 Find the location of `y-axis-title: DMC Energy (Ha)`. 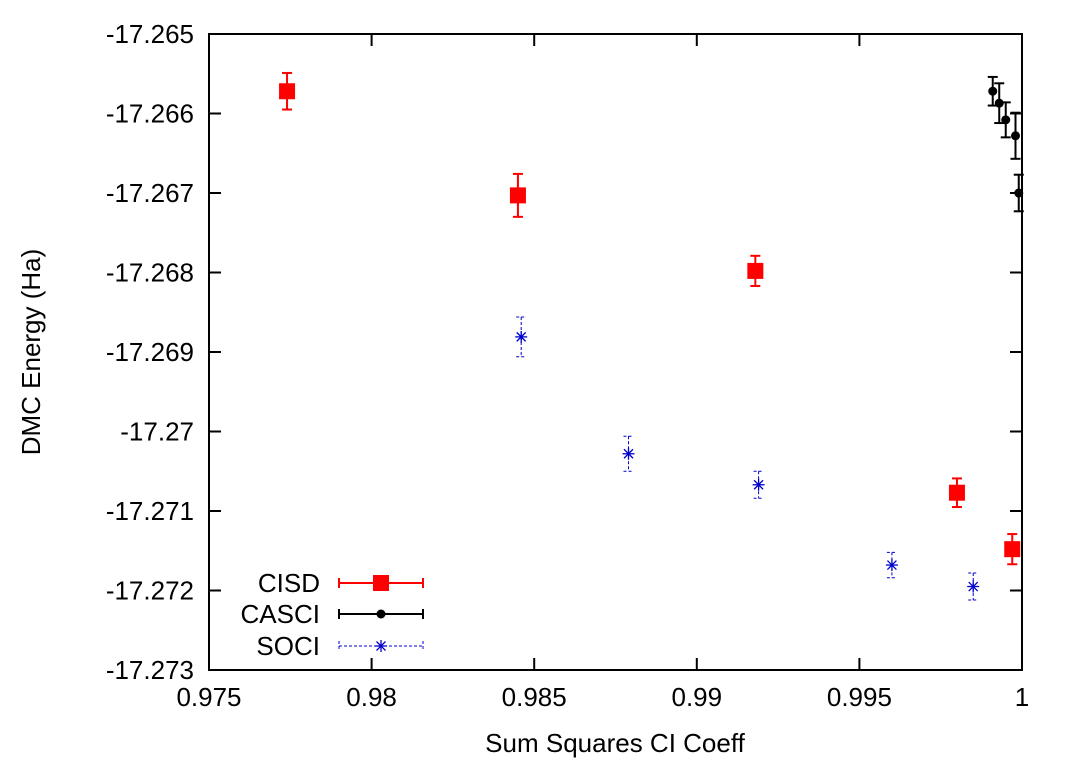

y-axis-title: DMC Energy (Ha) is located at coordinates (31, 352).